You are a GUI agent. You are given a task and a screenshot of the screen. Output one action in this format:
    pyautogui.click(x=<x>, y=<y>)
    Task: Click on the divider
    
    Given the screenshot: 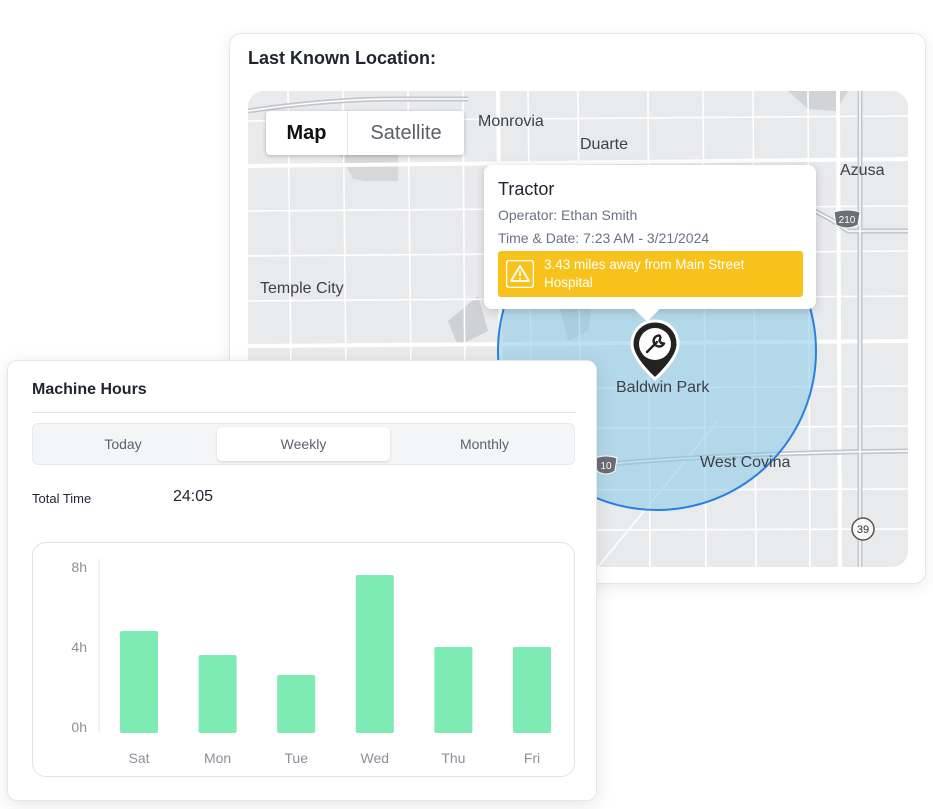 What is the action you would take?
    pyautogui.click(x=304, y=412)
    